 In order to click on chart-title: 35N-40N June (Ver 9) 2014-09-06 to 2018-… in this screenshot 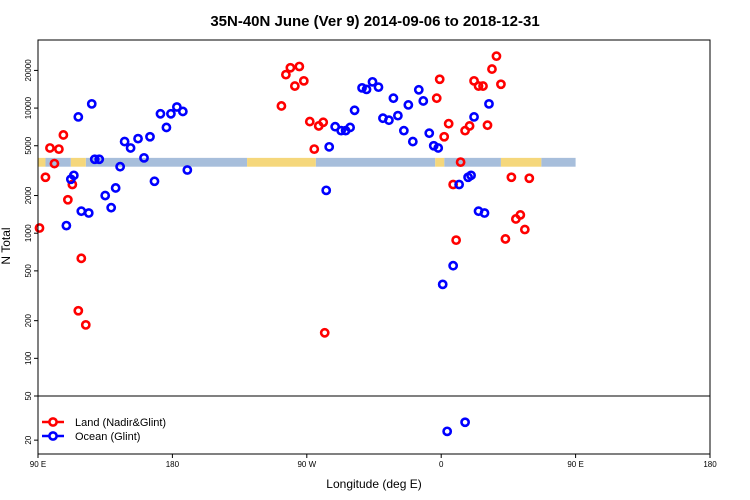, I will do `click(374, 21)`.